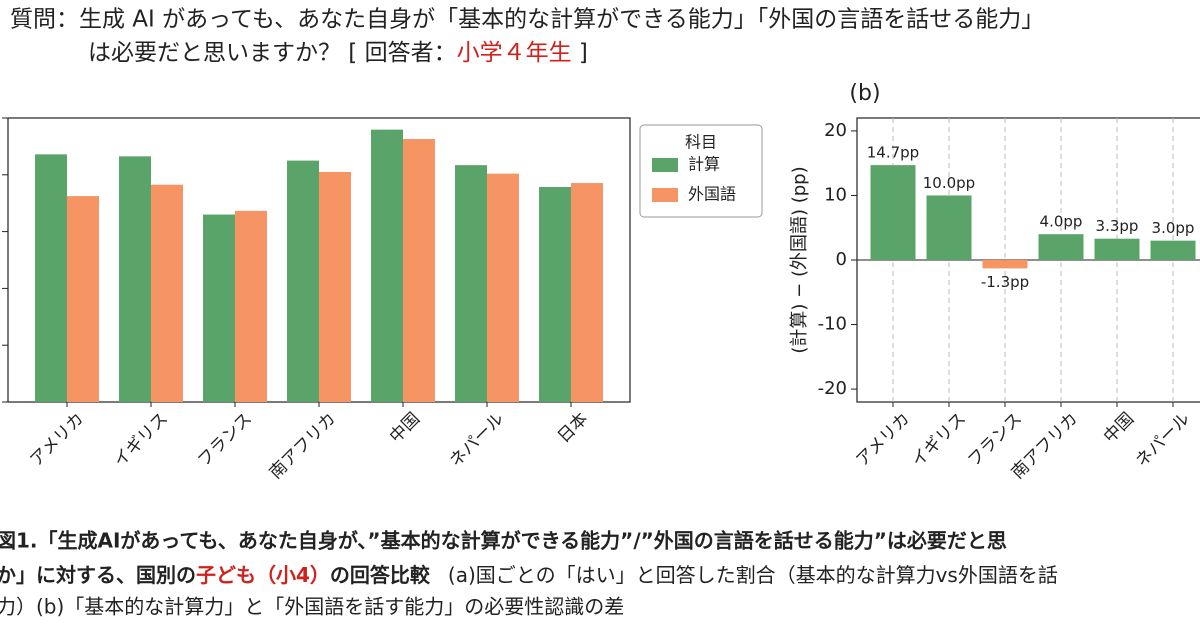 This screenshot has height=630, width=1200. What do you see at coordinates (835, 130) in the screenshot?
I see `y-tick-label: 20` at bounding box center [835, 130].